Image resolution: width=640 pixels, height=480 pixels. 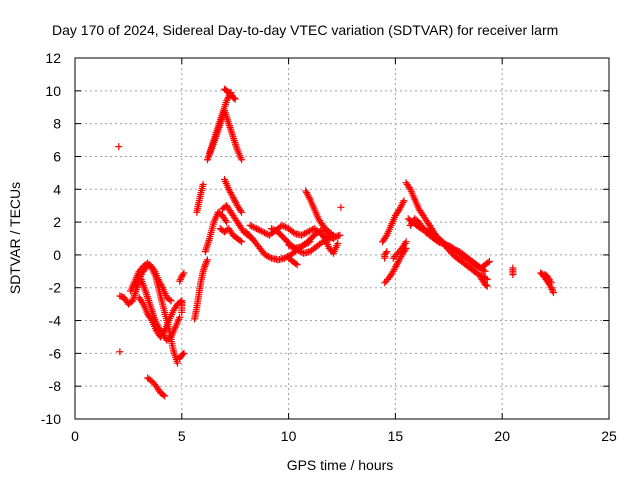 What do you see at coordinates (340, 465) in the screenshot?
I see `x-axis-title: GPS time / hours` at bounding box center [340, 465].